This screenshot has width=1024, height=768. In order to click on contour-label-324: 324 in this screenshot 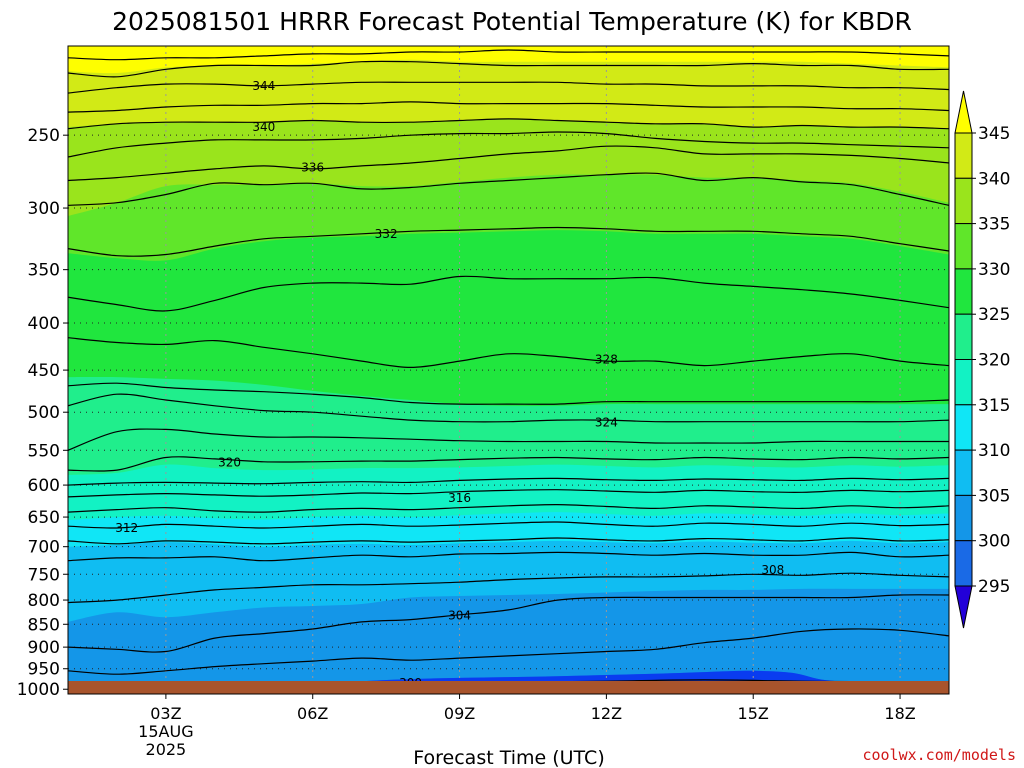, I will do `click(606, 422)`.